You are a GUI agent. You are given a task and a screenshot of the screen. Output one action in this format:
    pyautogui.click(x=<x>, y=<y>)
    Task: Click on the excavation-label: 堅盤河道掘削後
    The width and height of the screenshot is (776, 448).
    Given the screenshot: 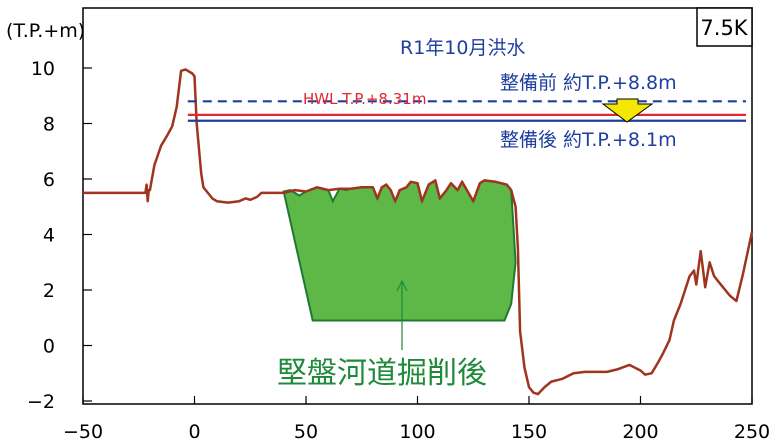 What is the action you would take?
    pyautogui.click(x=382, y=373)
    